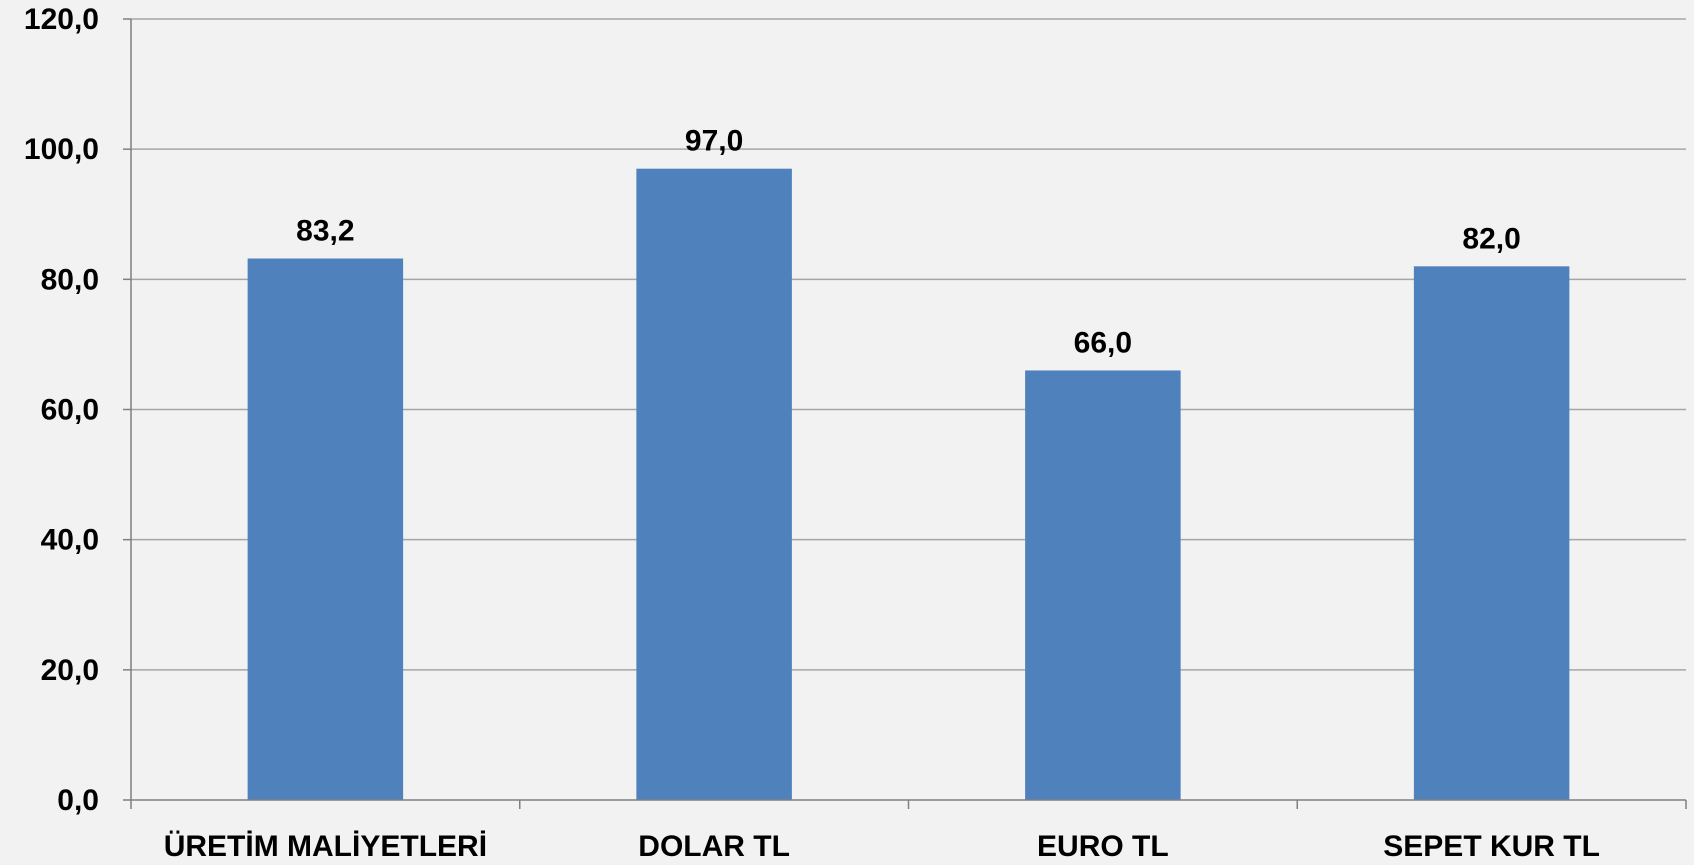 This screenshot has height=865, width=1694. What do you see at coordinates (325, 231) in the screenshot?
I see `data-label: 83,2` at bounding box center [325, 231].